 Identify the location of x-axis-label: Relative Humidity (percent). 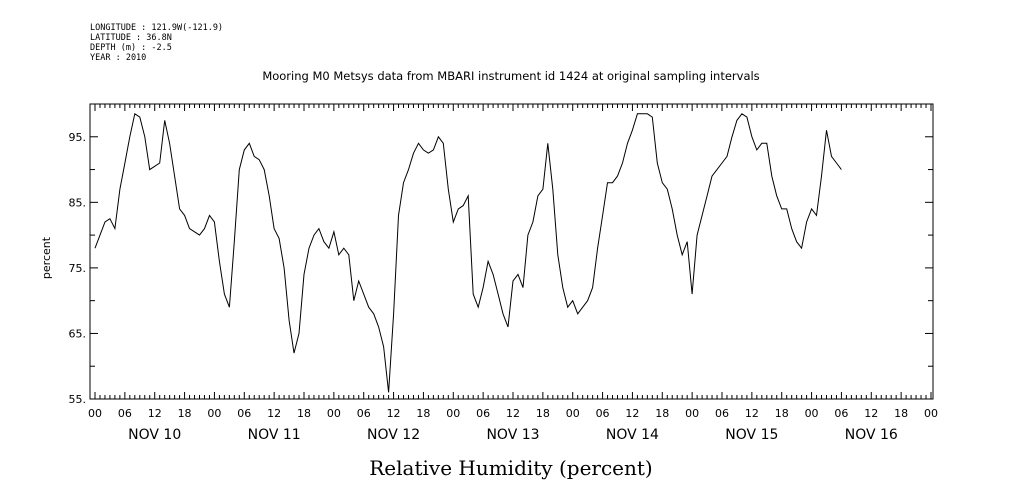
(510, 468).